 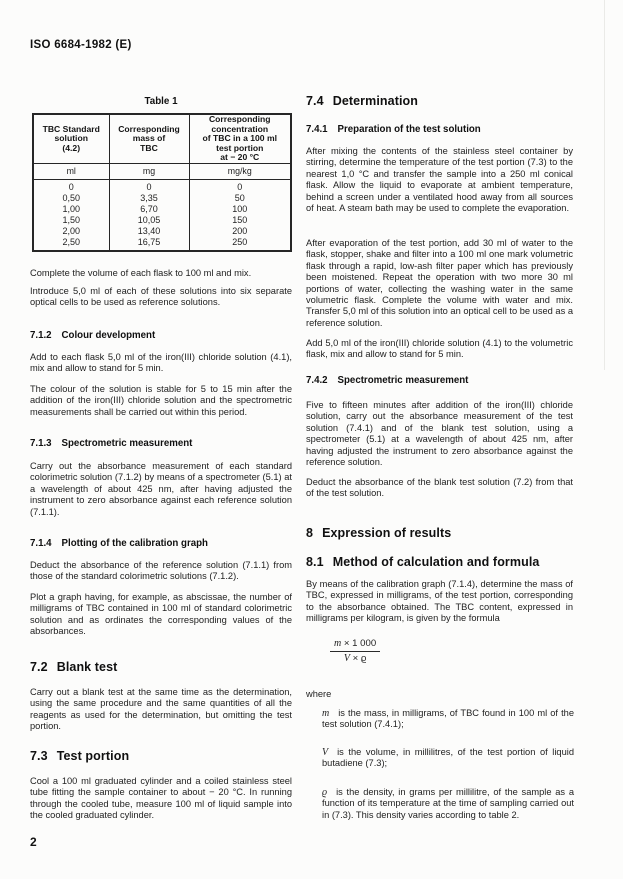 I want to click on table-row: 2,50 16,75 250, so click(x=162, y=243).